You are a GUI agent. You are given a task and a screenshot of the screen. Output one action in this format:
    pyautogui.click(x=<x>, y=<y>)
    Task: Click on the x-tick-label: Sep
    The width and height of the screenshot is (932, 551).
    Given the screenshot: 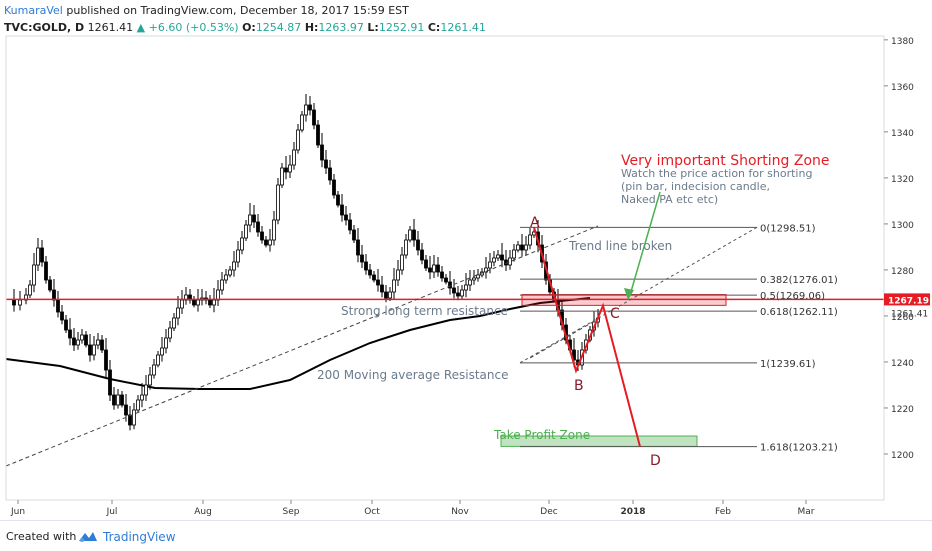 What is the action you would take?
    pyautogui.click(x=291, y=512)
    